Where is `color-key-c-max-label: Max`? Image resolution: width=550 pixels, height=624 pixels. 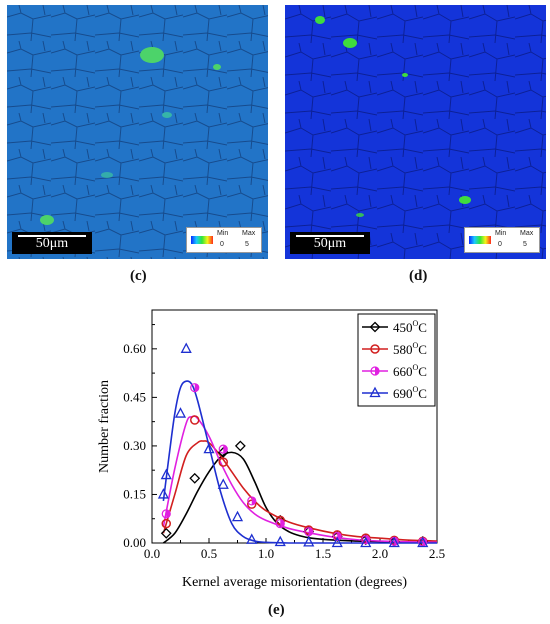
color-key-c-max-label: Max is located at coordinates (249, 233).